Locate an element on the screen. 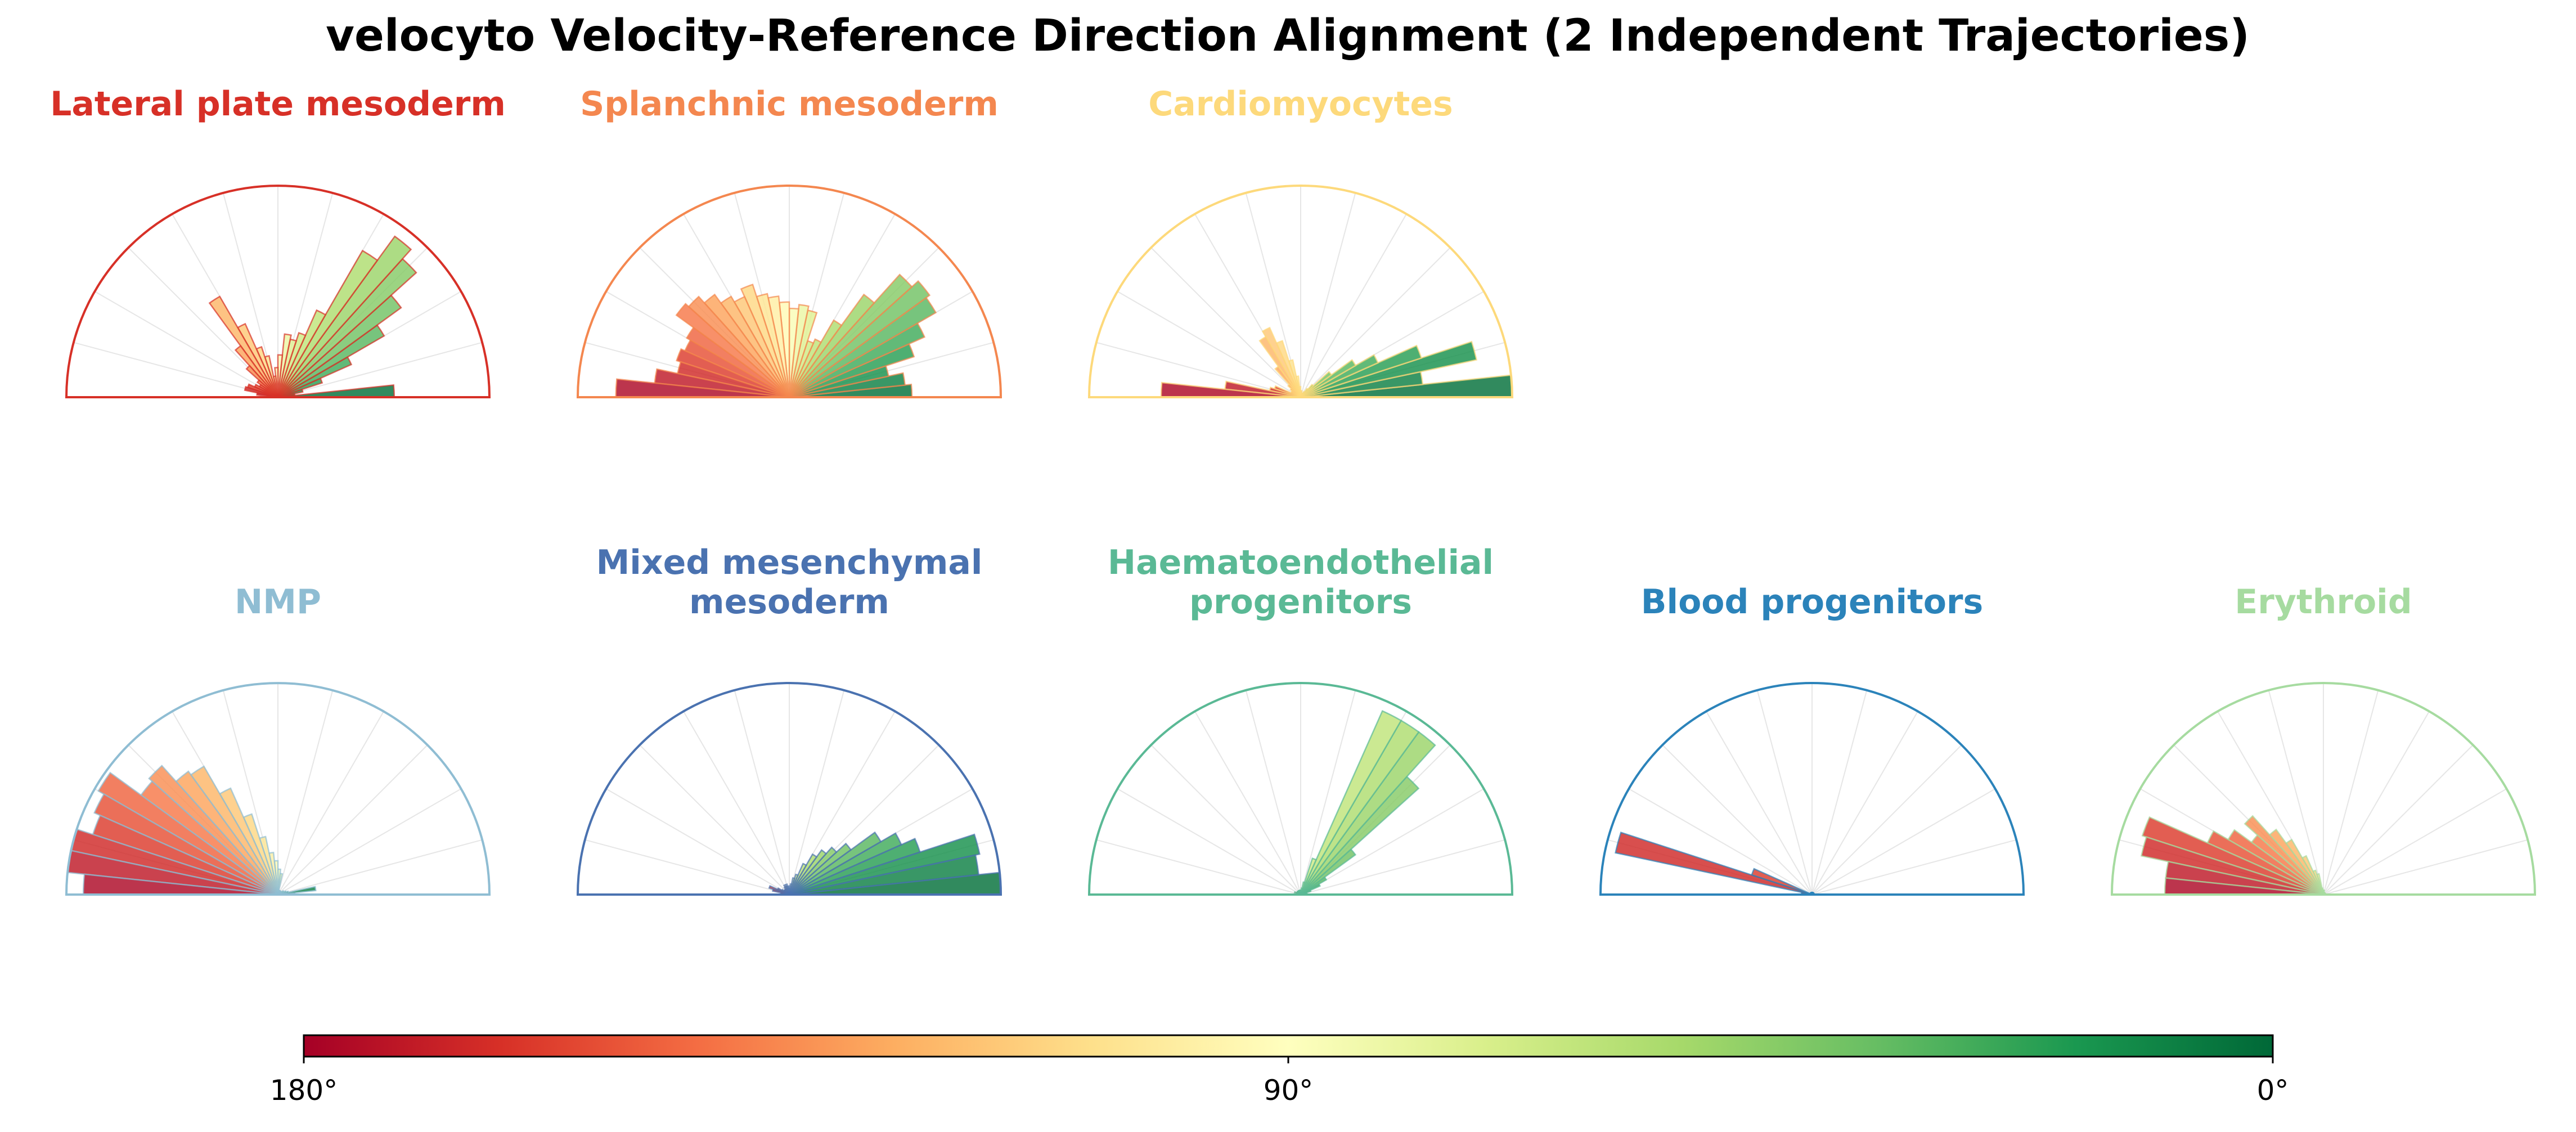 This screenshot has width=2576, height=1132. colorbar-gradient is located at coordinates (1288, 1046).